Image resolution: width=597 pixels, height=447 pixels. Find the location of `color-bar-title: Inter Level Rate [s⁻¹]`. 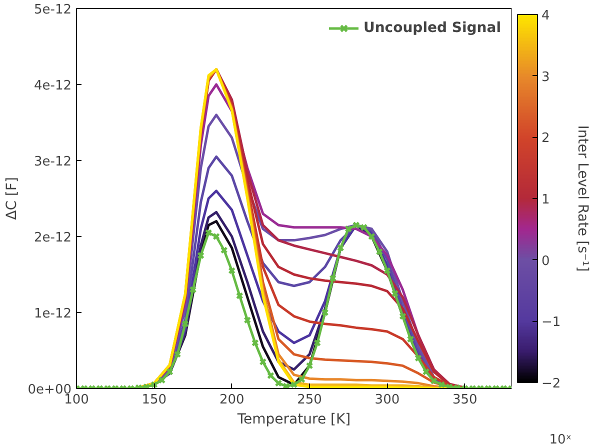

color-bar-title: Inter Level Rate [s⁻¹] is located at coordinates (582, 198).